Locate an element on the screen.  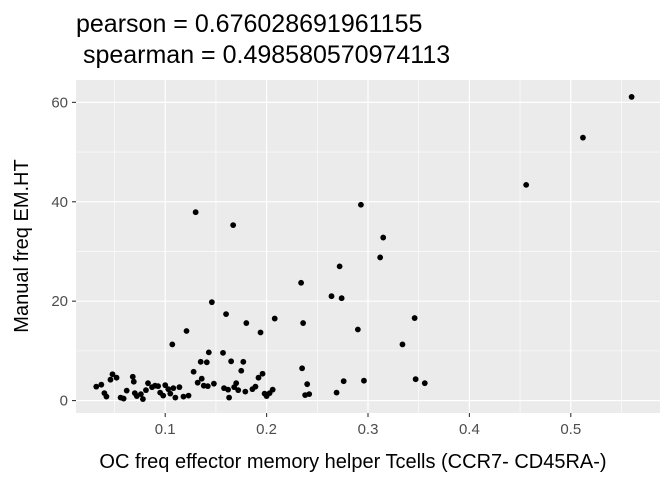
y-tick-label-0: 0 is located at coordinates (64, 401).